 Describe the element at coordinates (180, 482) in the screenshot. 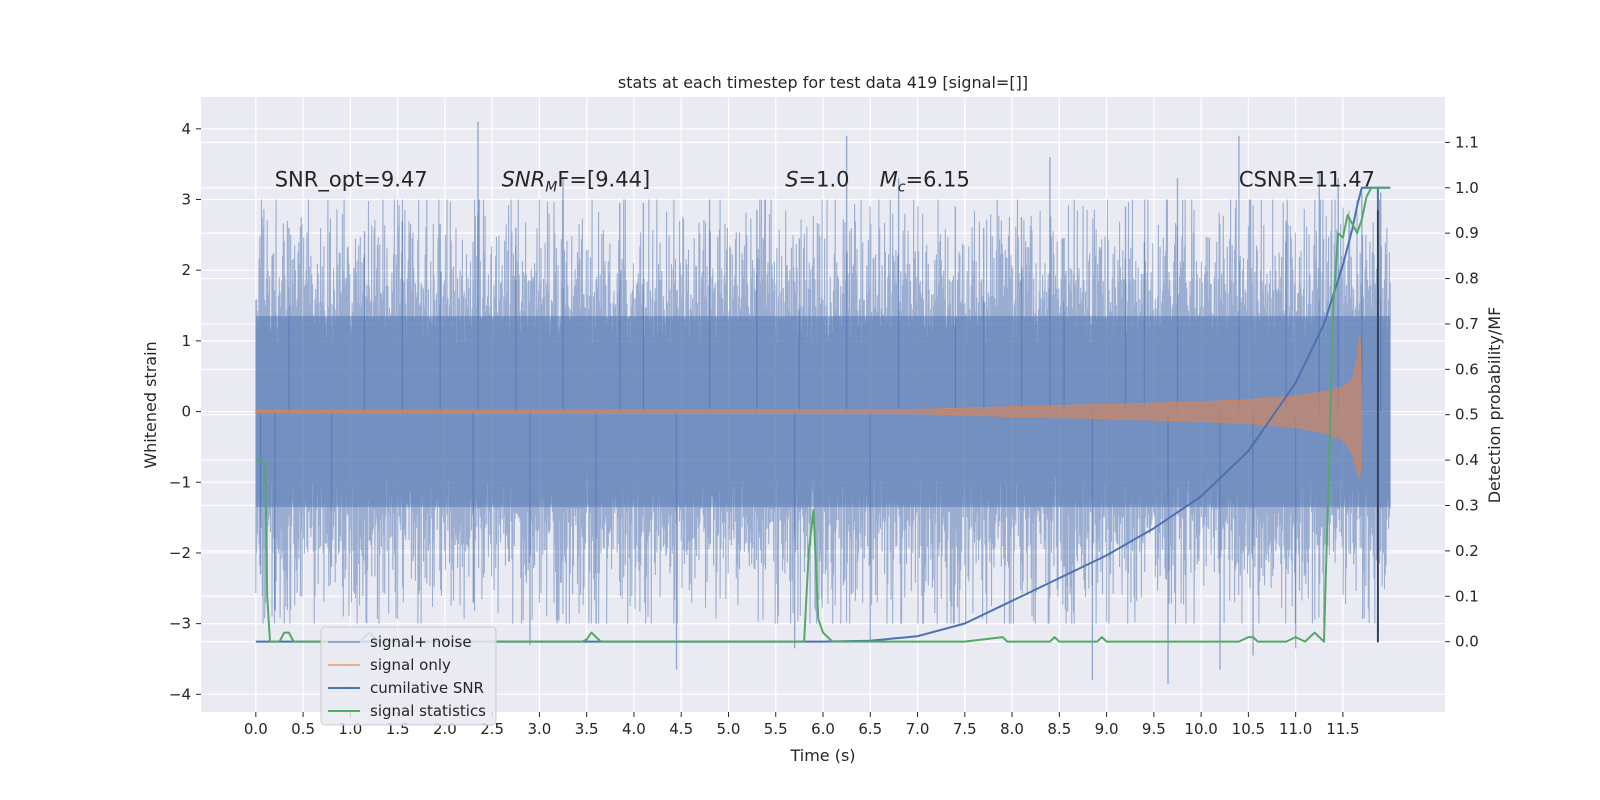

I see `y-tick-label: −1` at that location.